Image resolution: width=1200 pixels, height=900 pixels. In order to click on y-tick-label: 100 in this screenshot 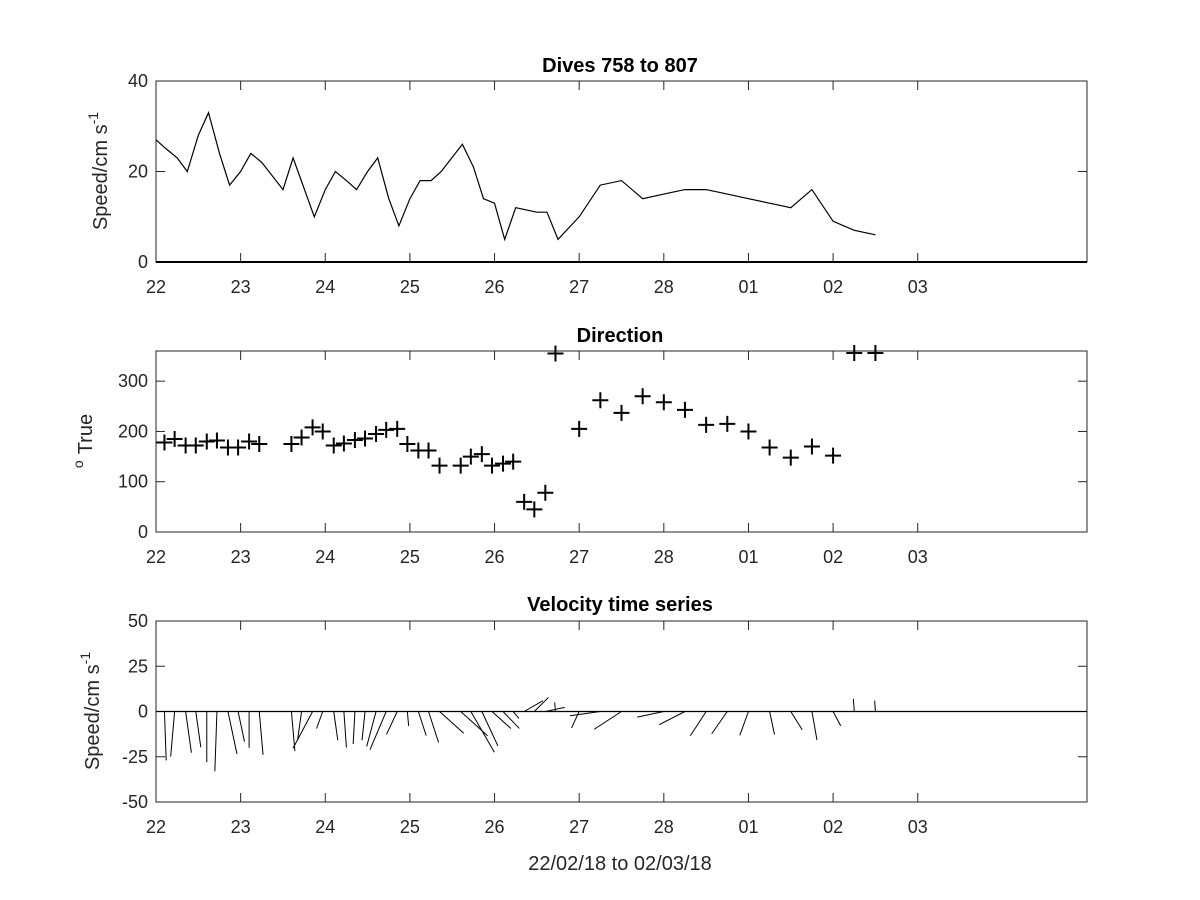, I will do `click(133, 482)`.